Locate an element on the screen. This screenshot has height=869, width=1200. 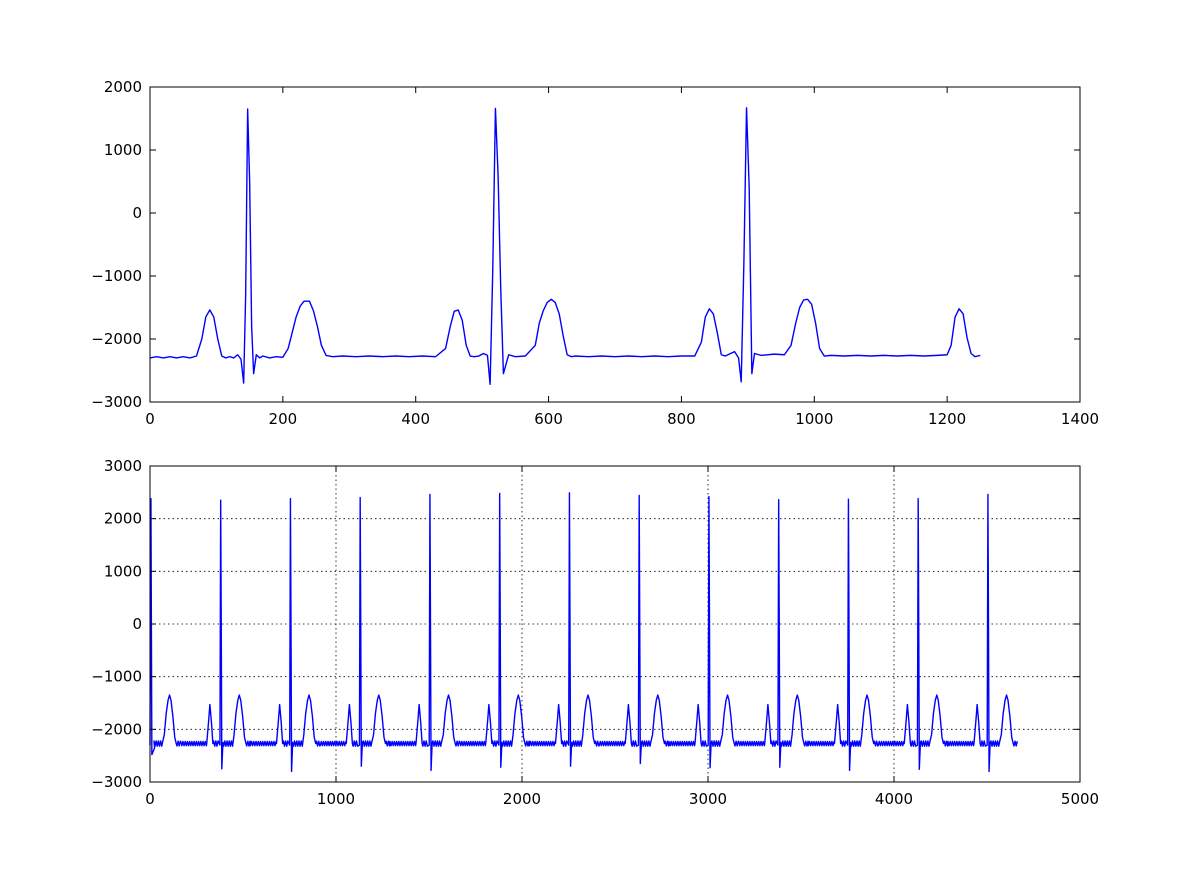
x-tick-label: 2000 is located at coordinates (522, 799).